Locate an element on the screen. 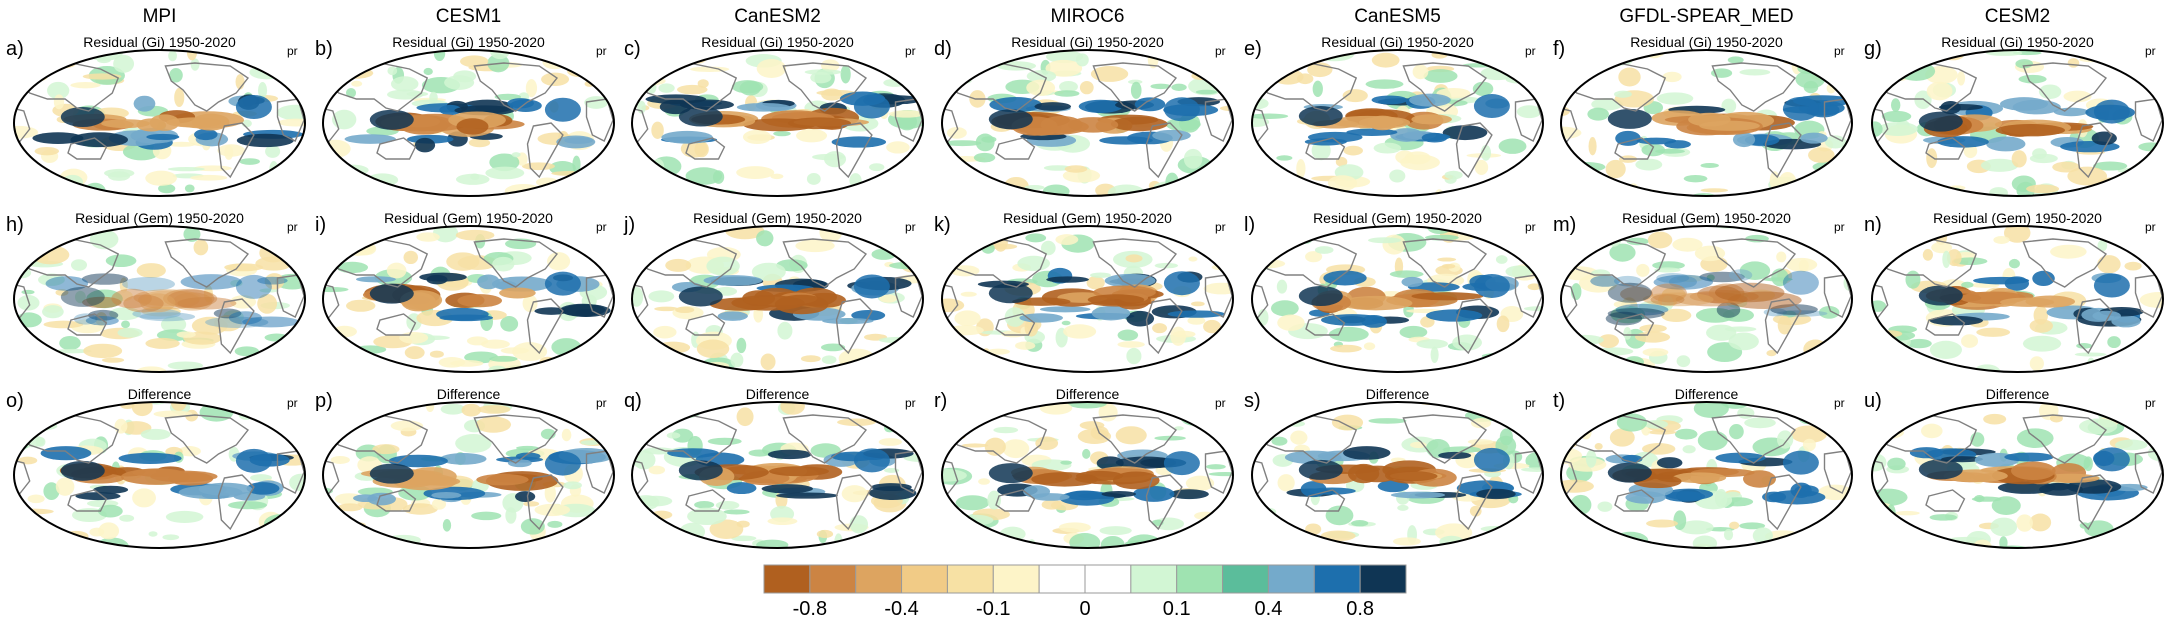  panel-letter: q) is located at coordinates (633, 401).